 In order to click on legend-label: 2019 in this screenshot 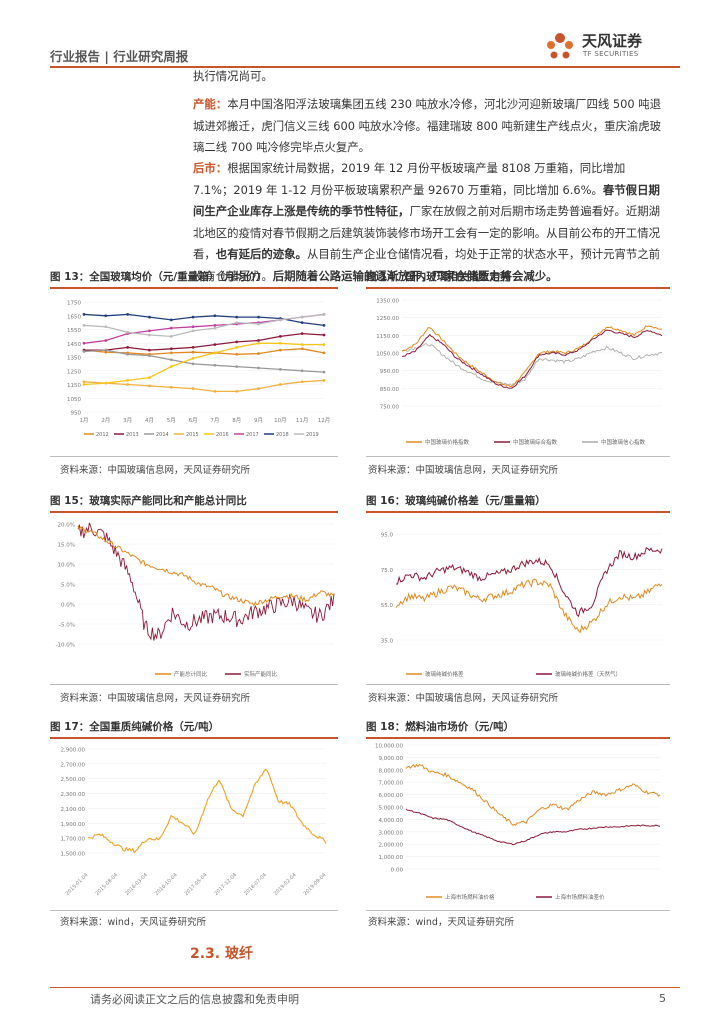, I will do `click(312, 435)`.